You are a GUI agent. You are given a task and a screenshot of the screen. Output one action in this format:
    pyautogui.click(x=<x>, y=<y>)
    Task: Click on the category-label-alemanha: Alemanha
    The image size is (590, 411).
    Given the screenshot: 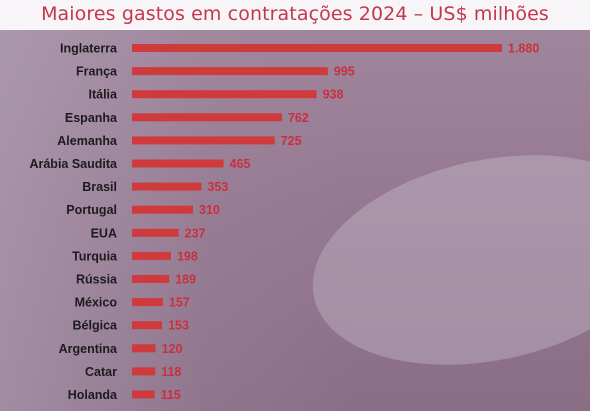 What is the action you would take?
    pyautogui.click(x=87, y=141)
    